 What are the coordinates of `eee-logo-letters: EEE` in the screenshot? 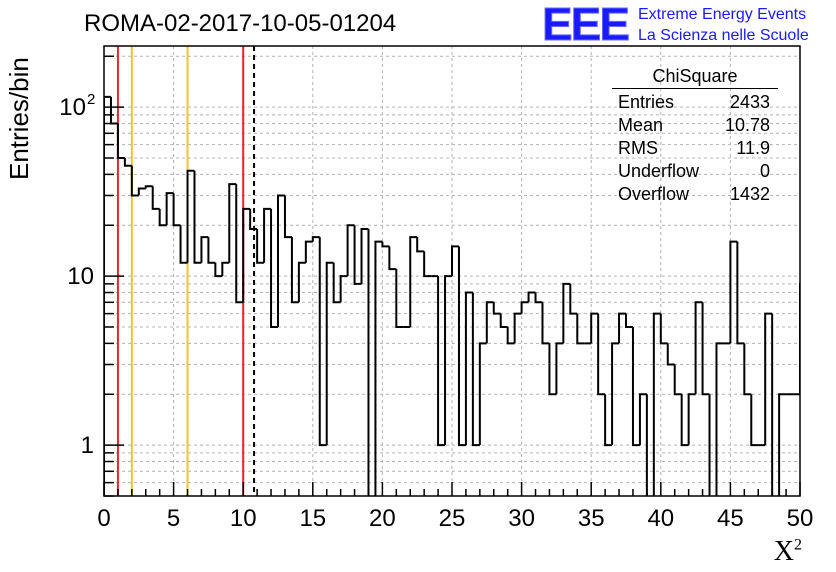 It's located at (585, 23).